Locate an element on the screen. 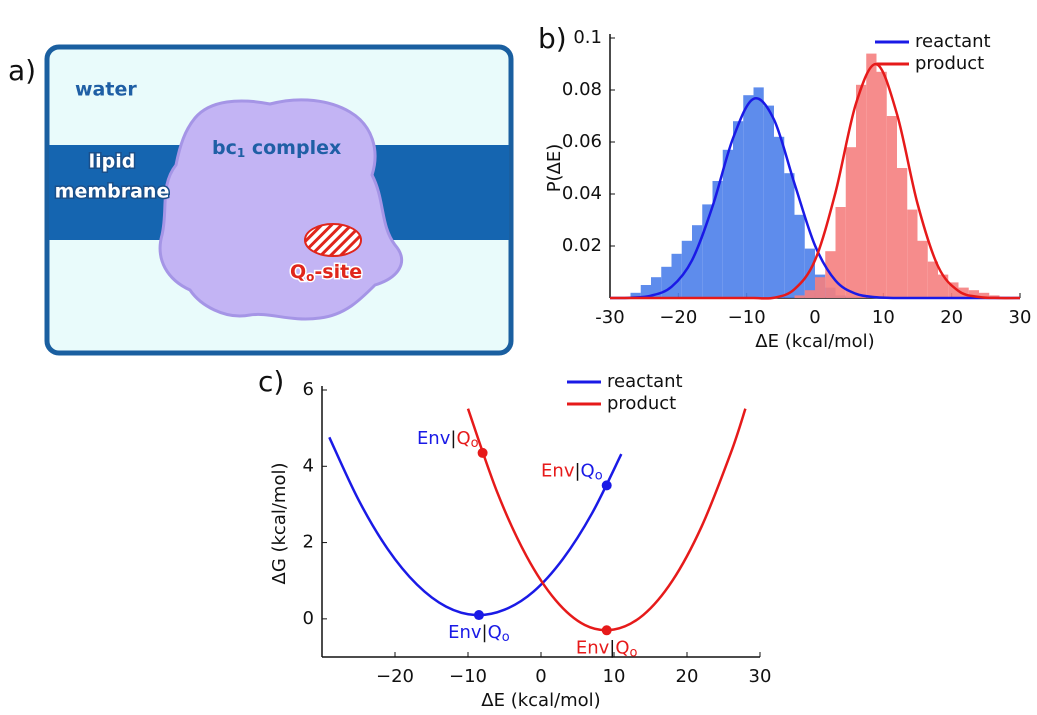 The height and width of the screenshot is (715, 1037). site-sub: o is located at coordinates (310, 277).